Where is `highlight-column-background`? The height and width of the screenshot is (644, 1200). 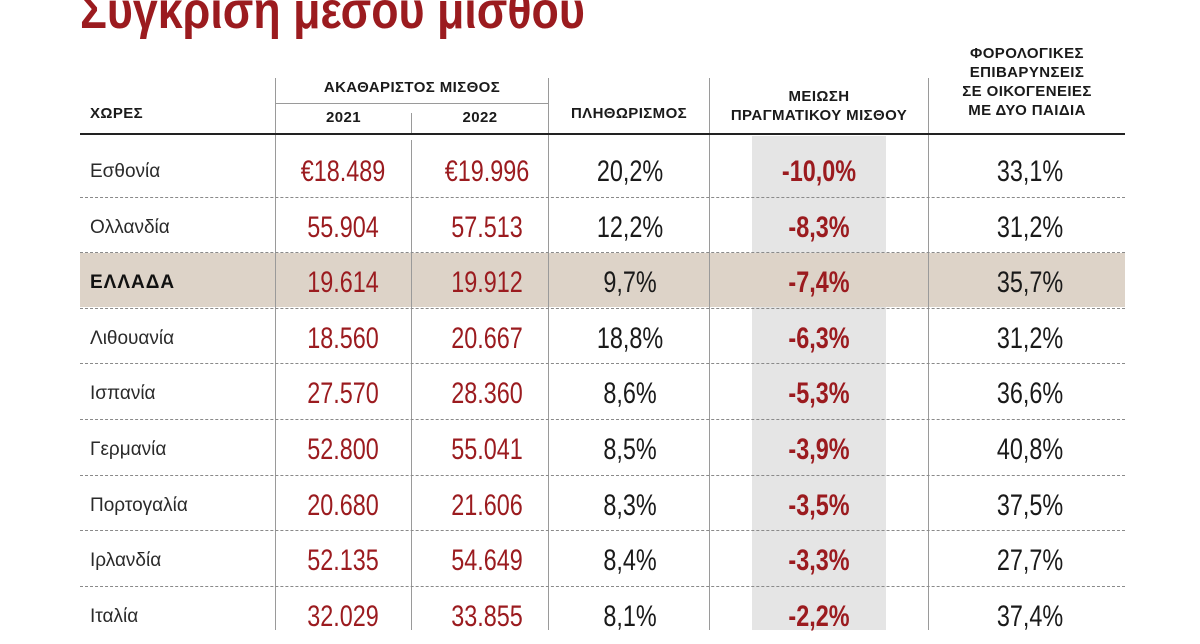
highlight-column-background is located at coordinates (819, 383).